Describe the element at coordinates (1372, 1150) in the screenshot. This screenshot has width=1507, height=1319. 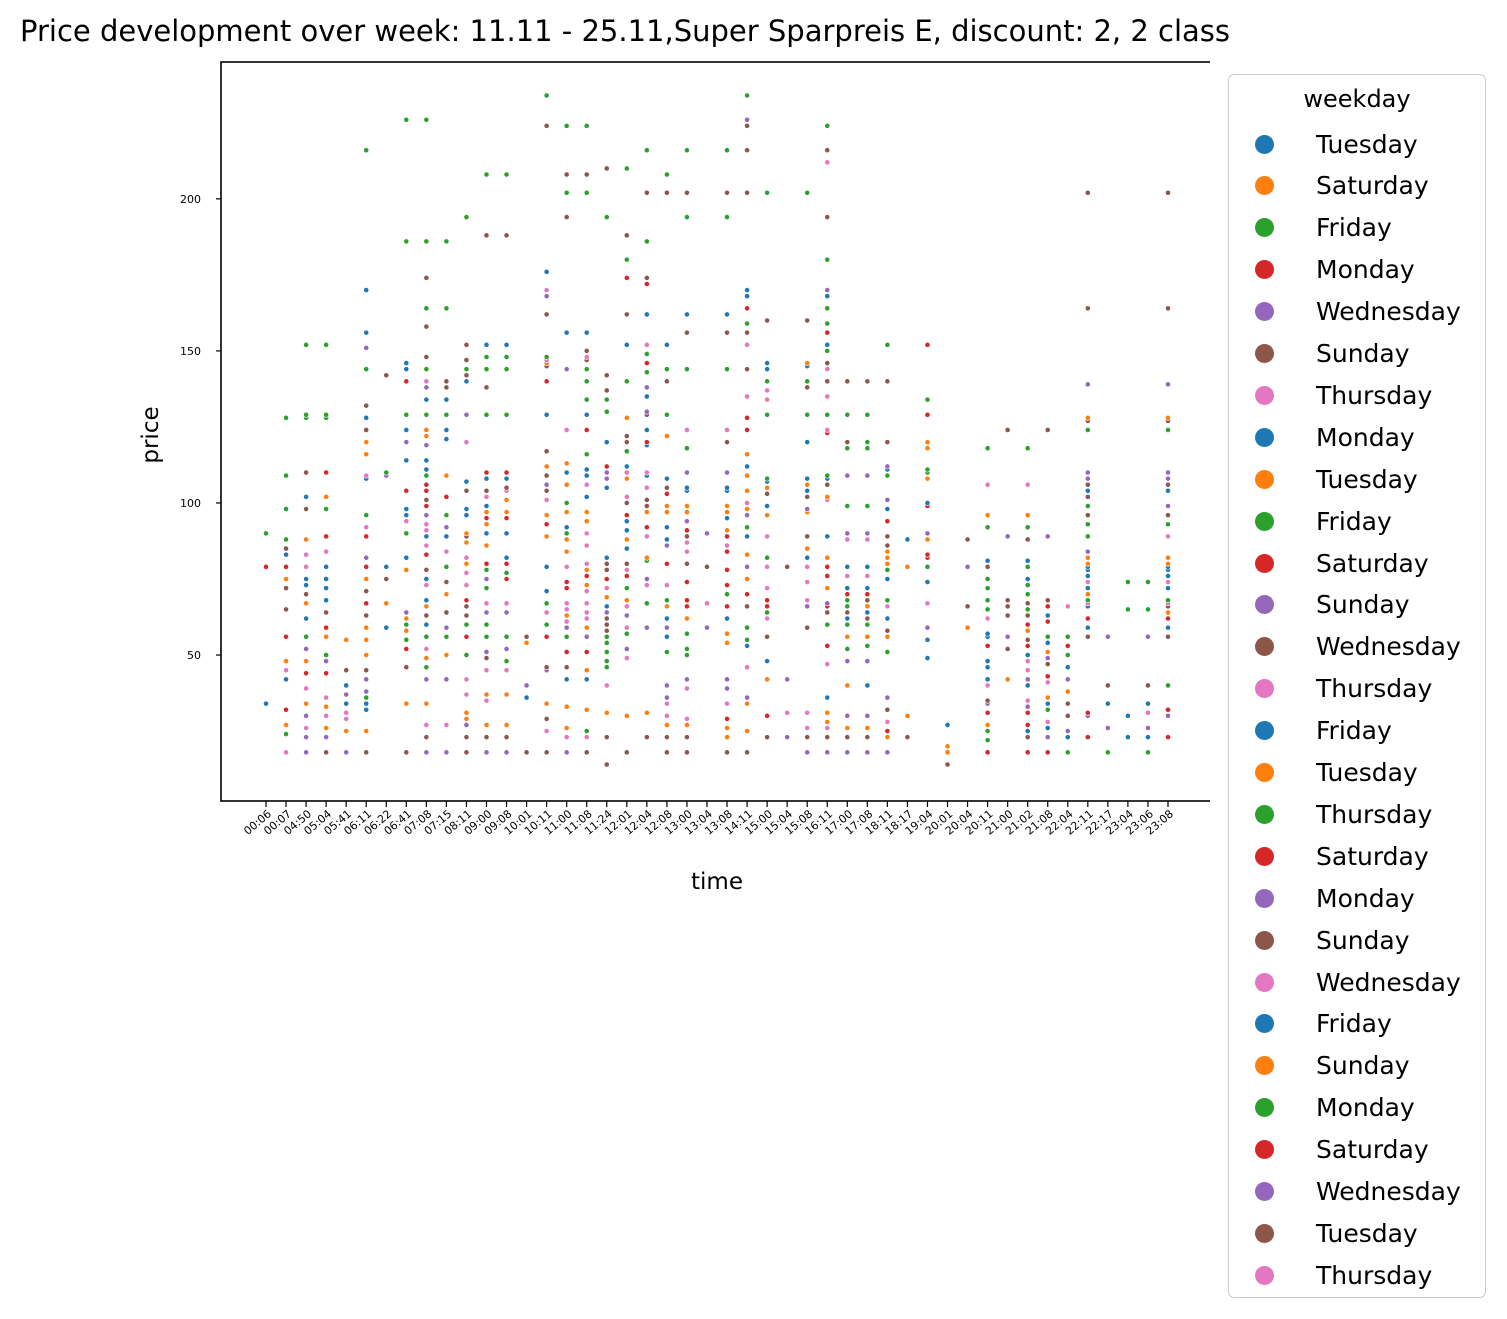
I see `legend-label: Saturday` at that location.